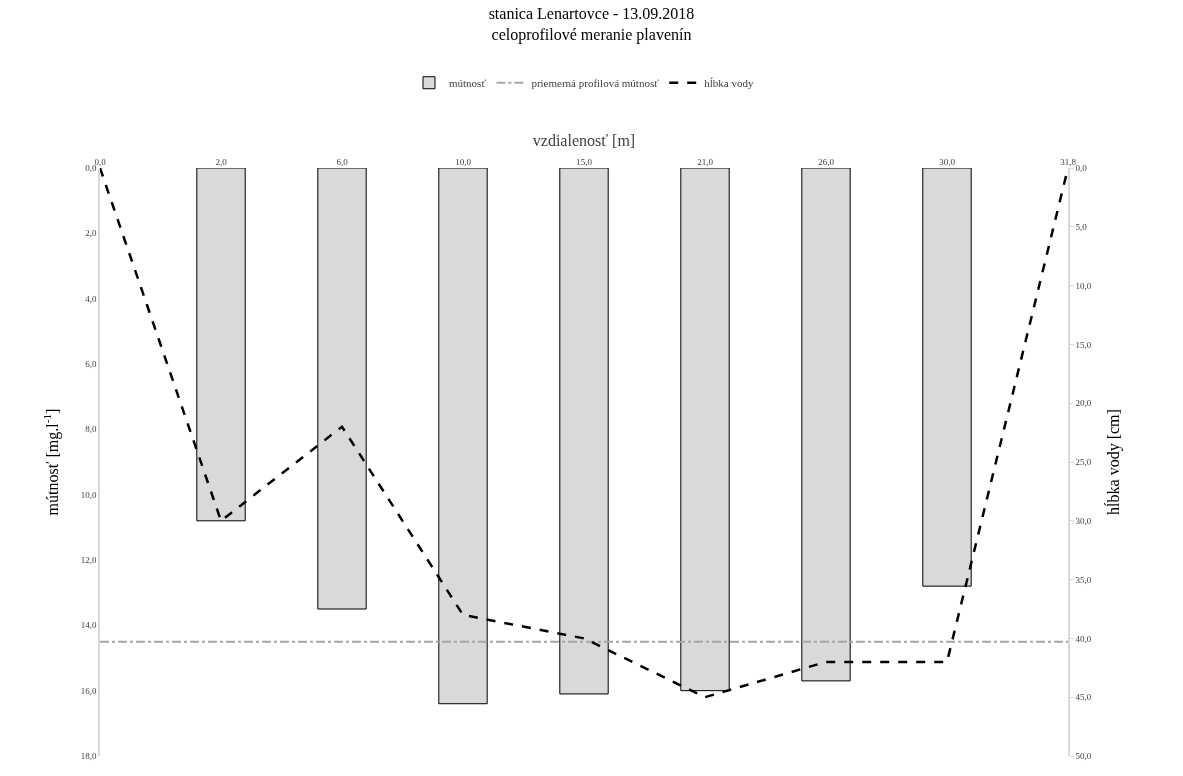 This screenshot has height=776, width=1183. I want to click on x-tick-label: 31,8, so click(1068, 162).